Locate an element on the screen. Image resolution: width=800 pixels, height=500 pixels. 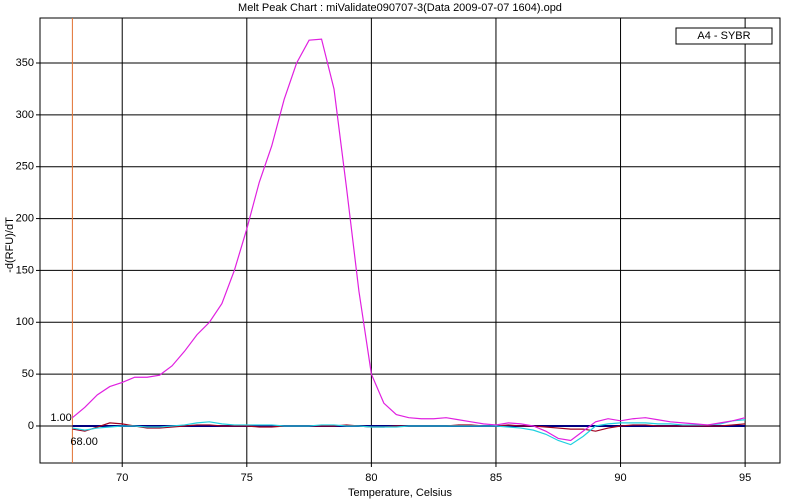
y-tick-label: 50 is located at coordinates (28, 374).